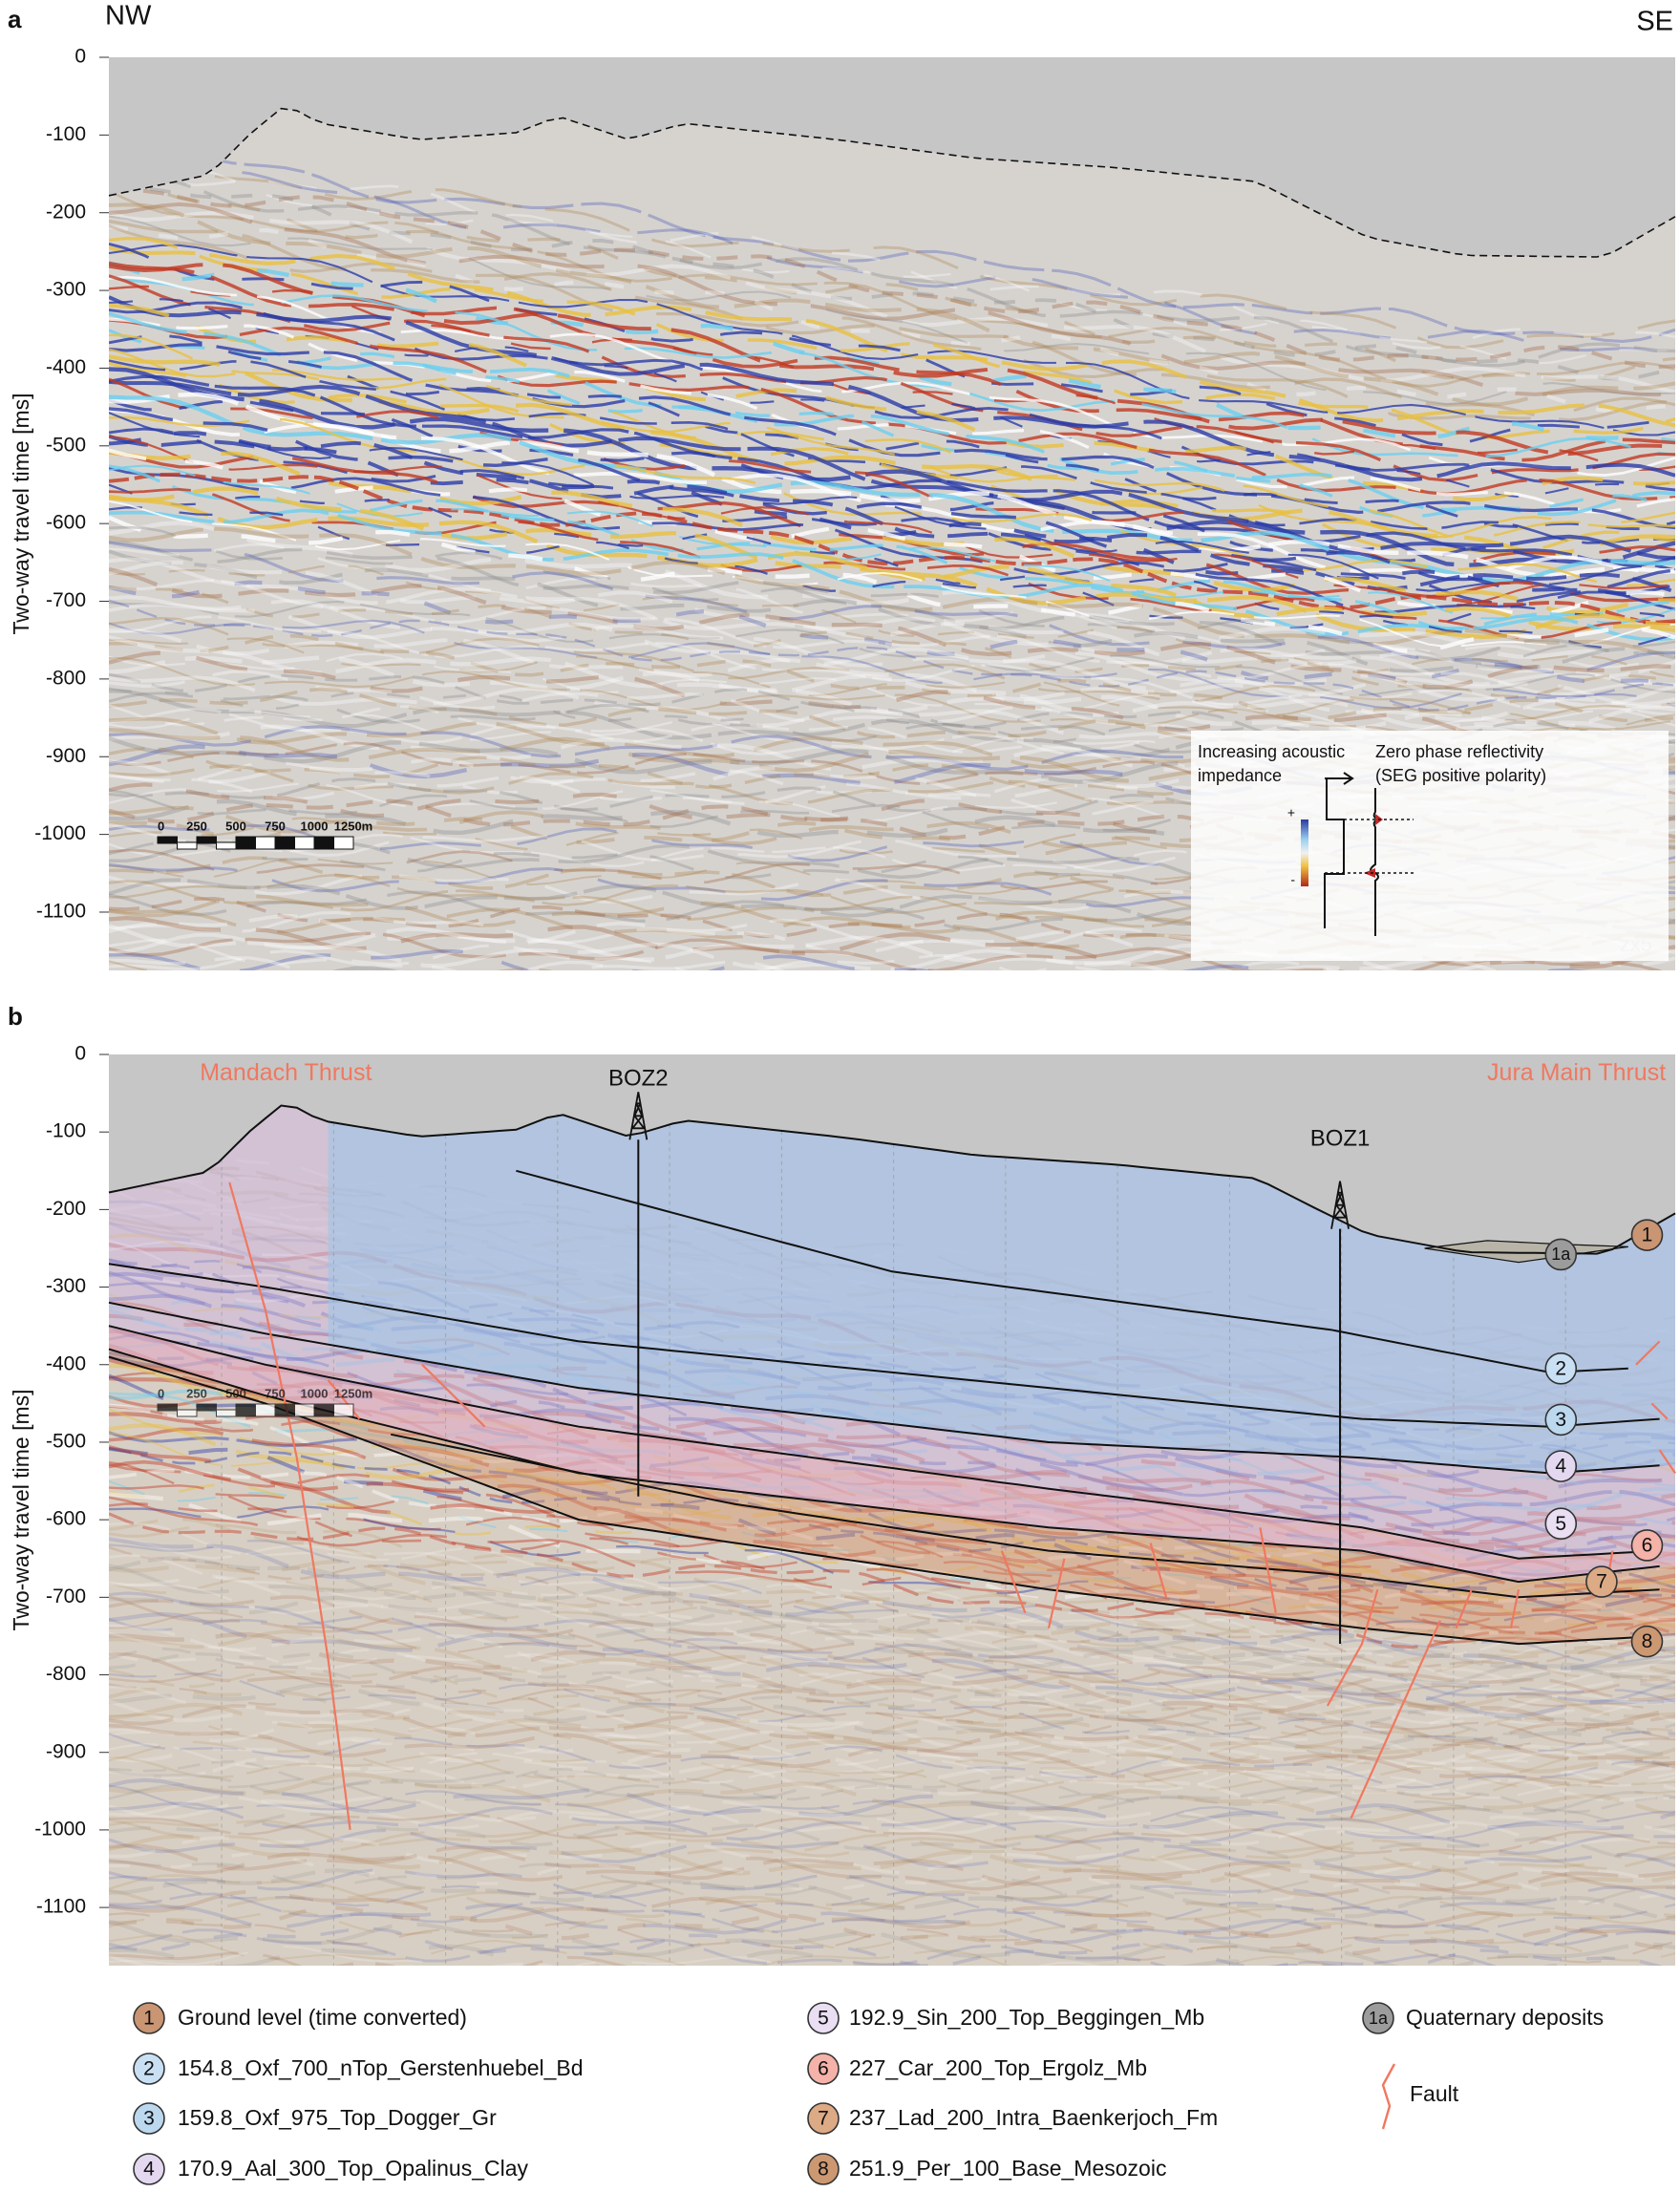 This screenshot has height=2192, width=1680. What do you see at coordinates (15, 19) in the screenshot?
I see `panel-label: a` at bounding box center [15, 19].